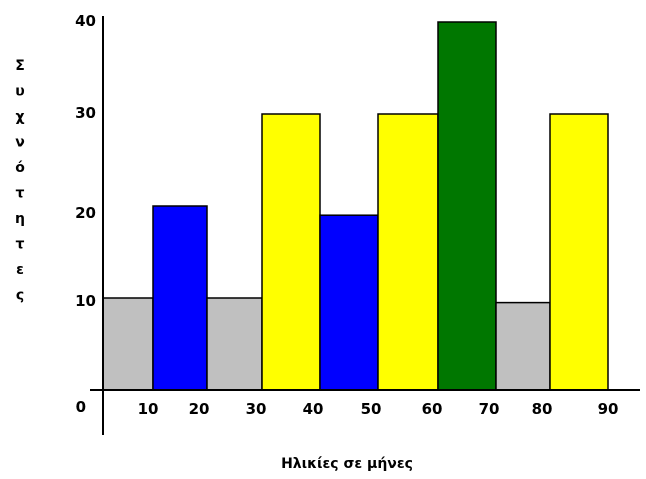 The image size is (646, 479). What do you see at coordinates (371, 409) in the screenshot?
I see `x-tick-label: 50` at bounding box center [371, 409].